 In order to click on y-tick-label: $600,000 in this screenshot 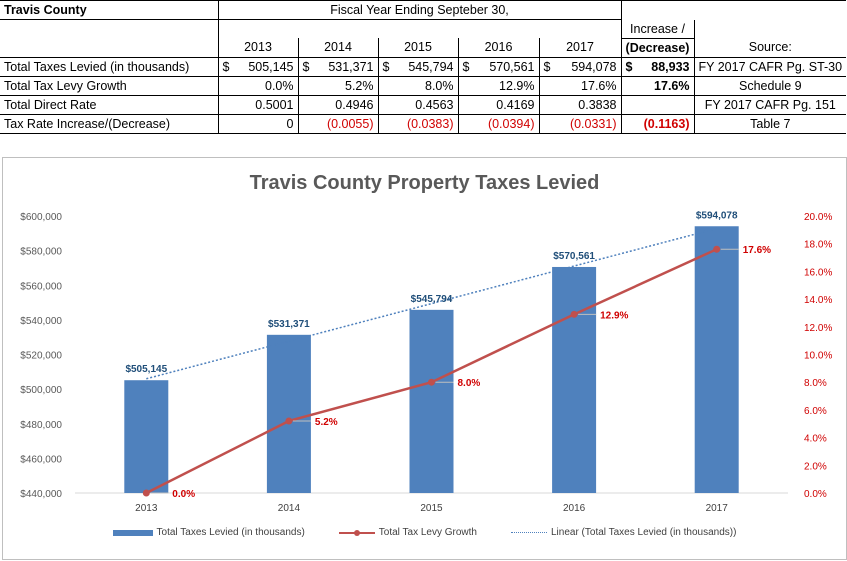, I will do `click(41, 217)`.